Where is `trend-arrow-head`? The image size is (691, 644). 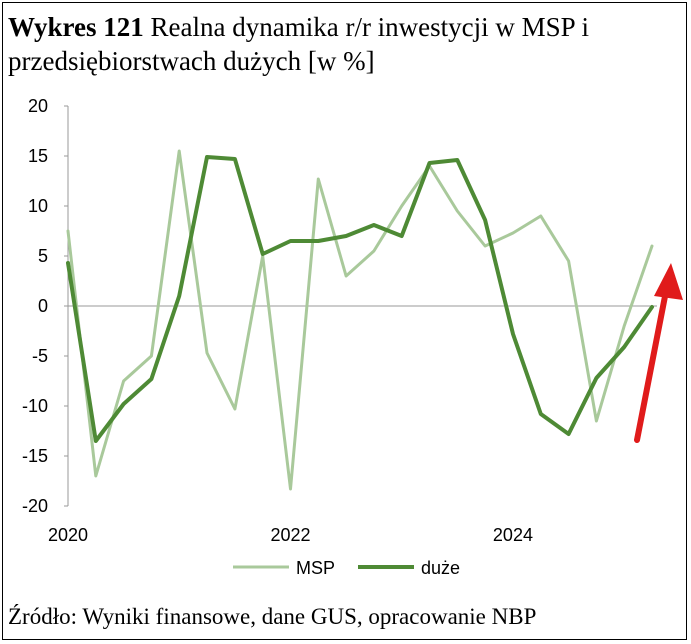 trend-arrow-head is located at coordinates (668, 281).